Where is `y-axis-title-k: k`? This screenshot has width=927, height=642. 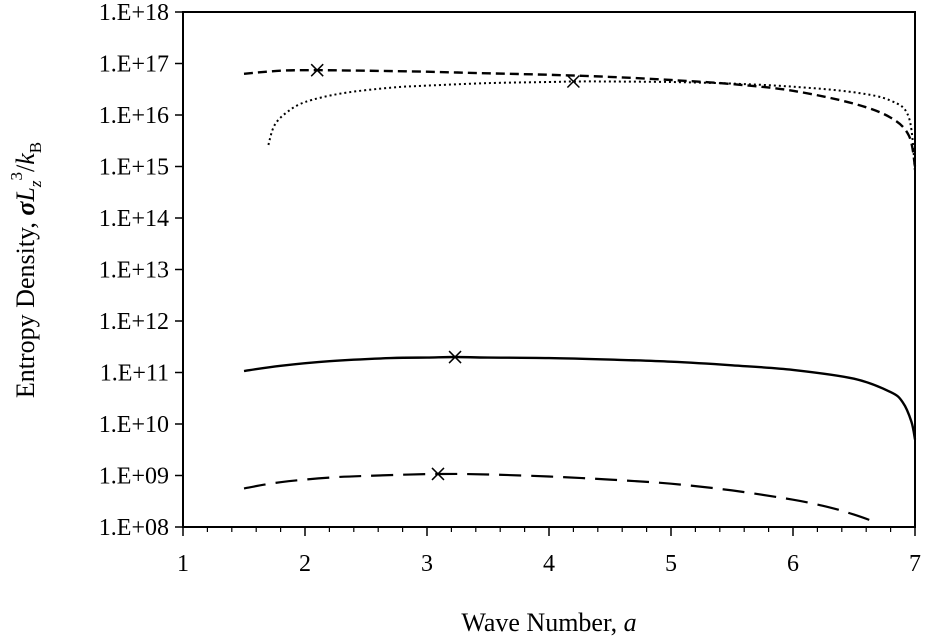 y-axis-title-k: k is located at coordinates (25, 159).